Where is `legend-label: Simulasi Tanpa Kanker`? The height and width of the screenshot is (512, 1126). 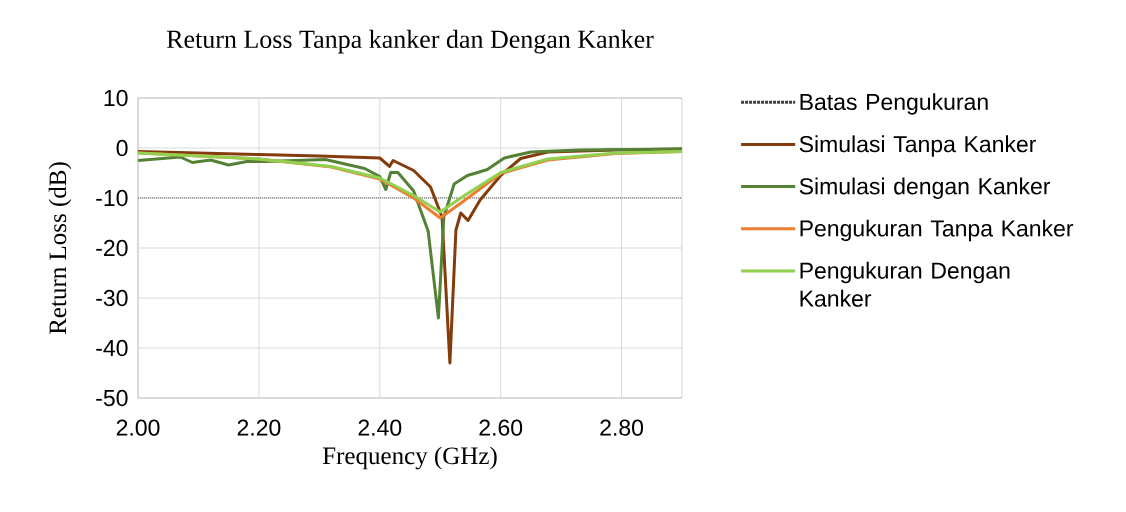
legend-label: Simulasi Tanpa Kanker is located at coordinates (917, 146).